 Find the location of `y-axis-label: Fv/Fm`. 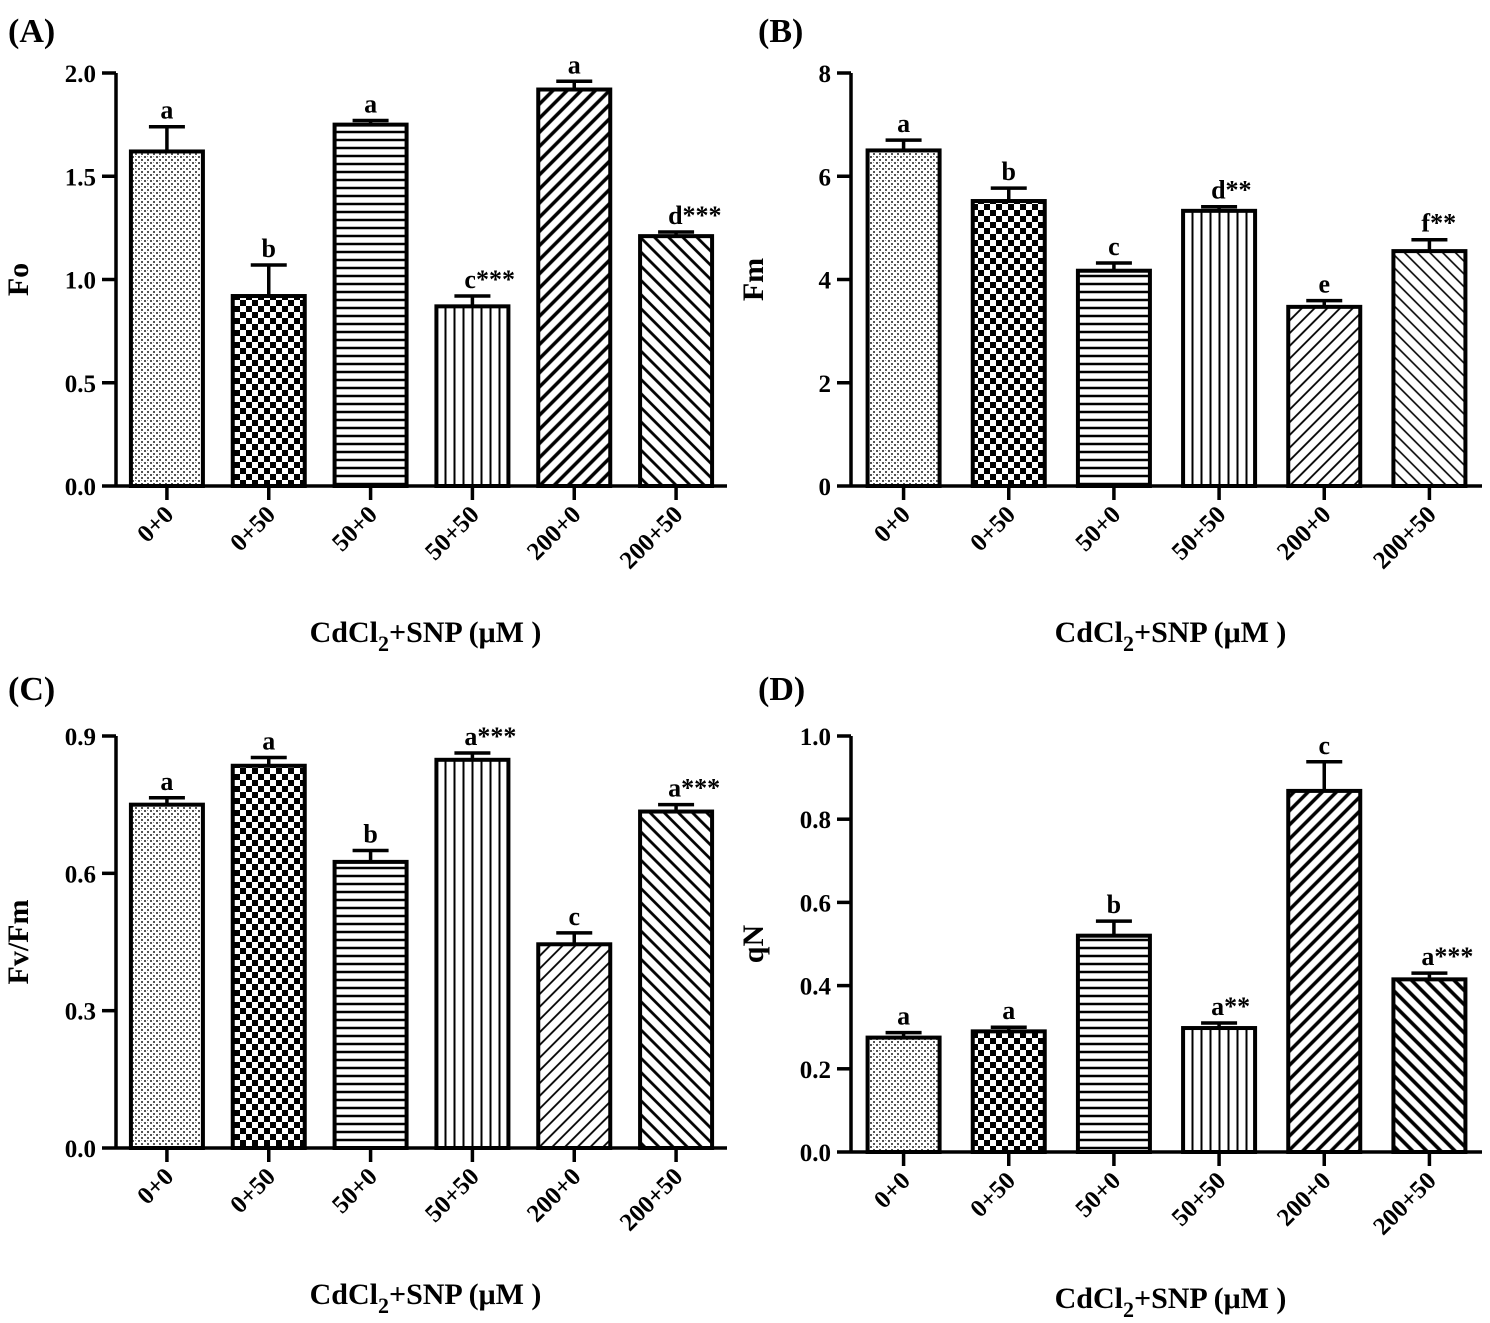

y-axis-label: Fv/Fm is located at coordinates (18, 942).